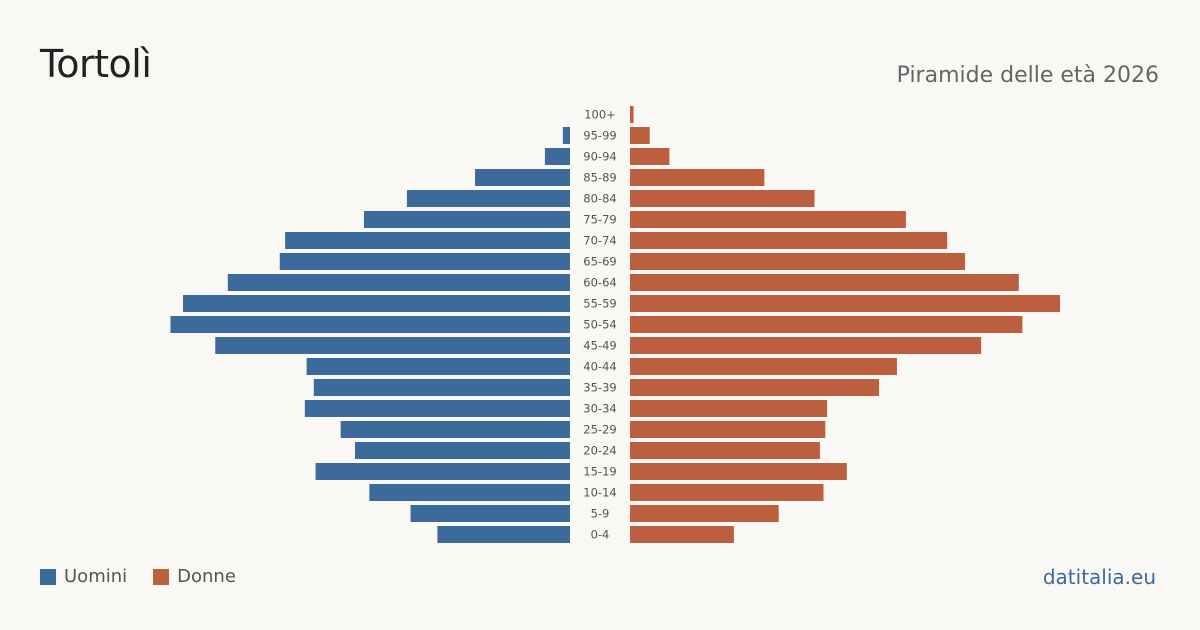  Describe the element at coordinates (599, 409) in the screenshot. I see `age-group-label: 30-34` at that location.